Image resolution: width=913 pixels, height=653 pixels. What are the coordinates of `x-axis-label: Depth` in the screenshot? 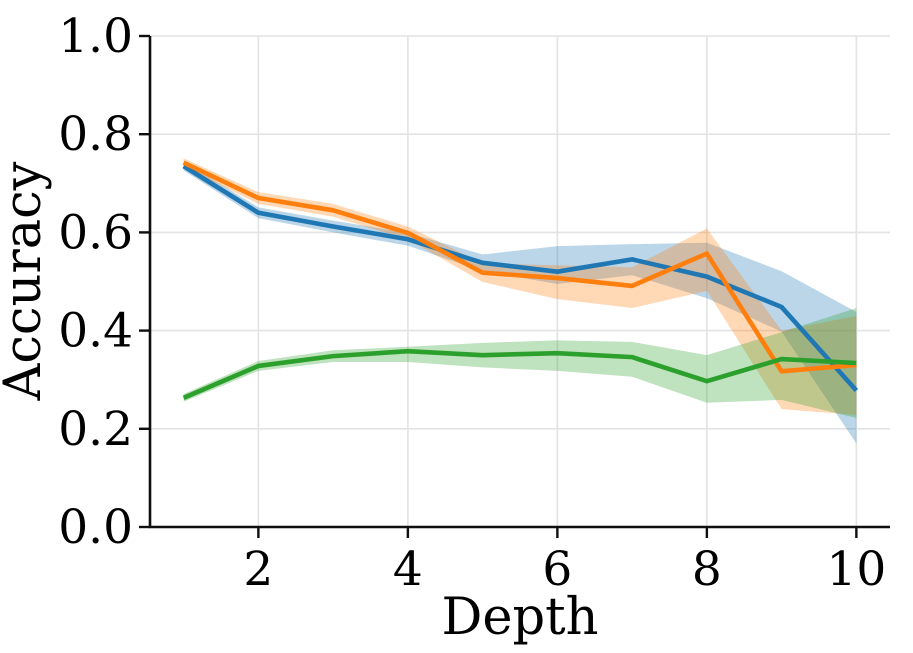 It's located at (519, 617).